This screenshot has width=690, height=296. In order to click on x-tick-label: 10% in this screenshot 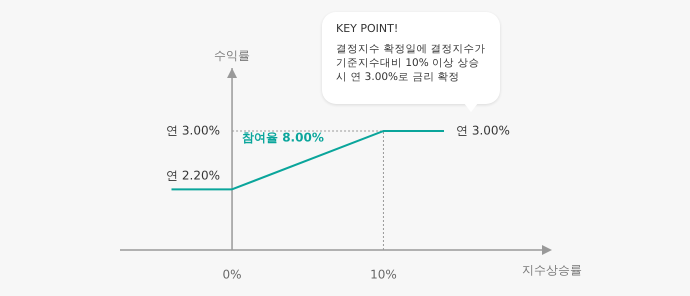, I will do `click(383, 275)`.